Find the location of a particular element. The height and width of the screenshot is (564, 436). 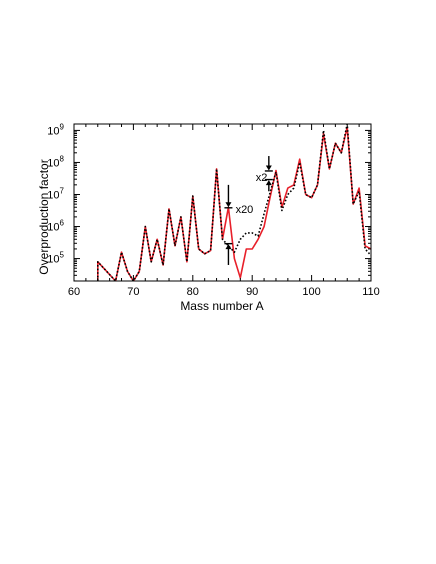

x-tick-label: 100 is located at coordinates (311, 292).